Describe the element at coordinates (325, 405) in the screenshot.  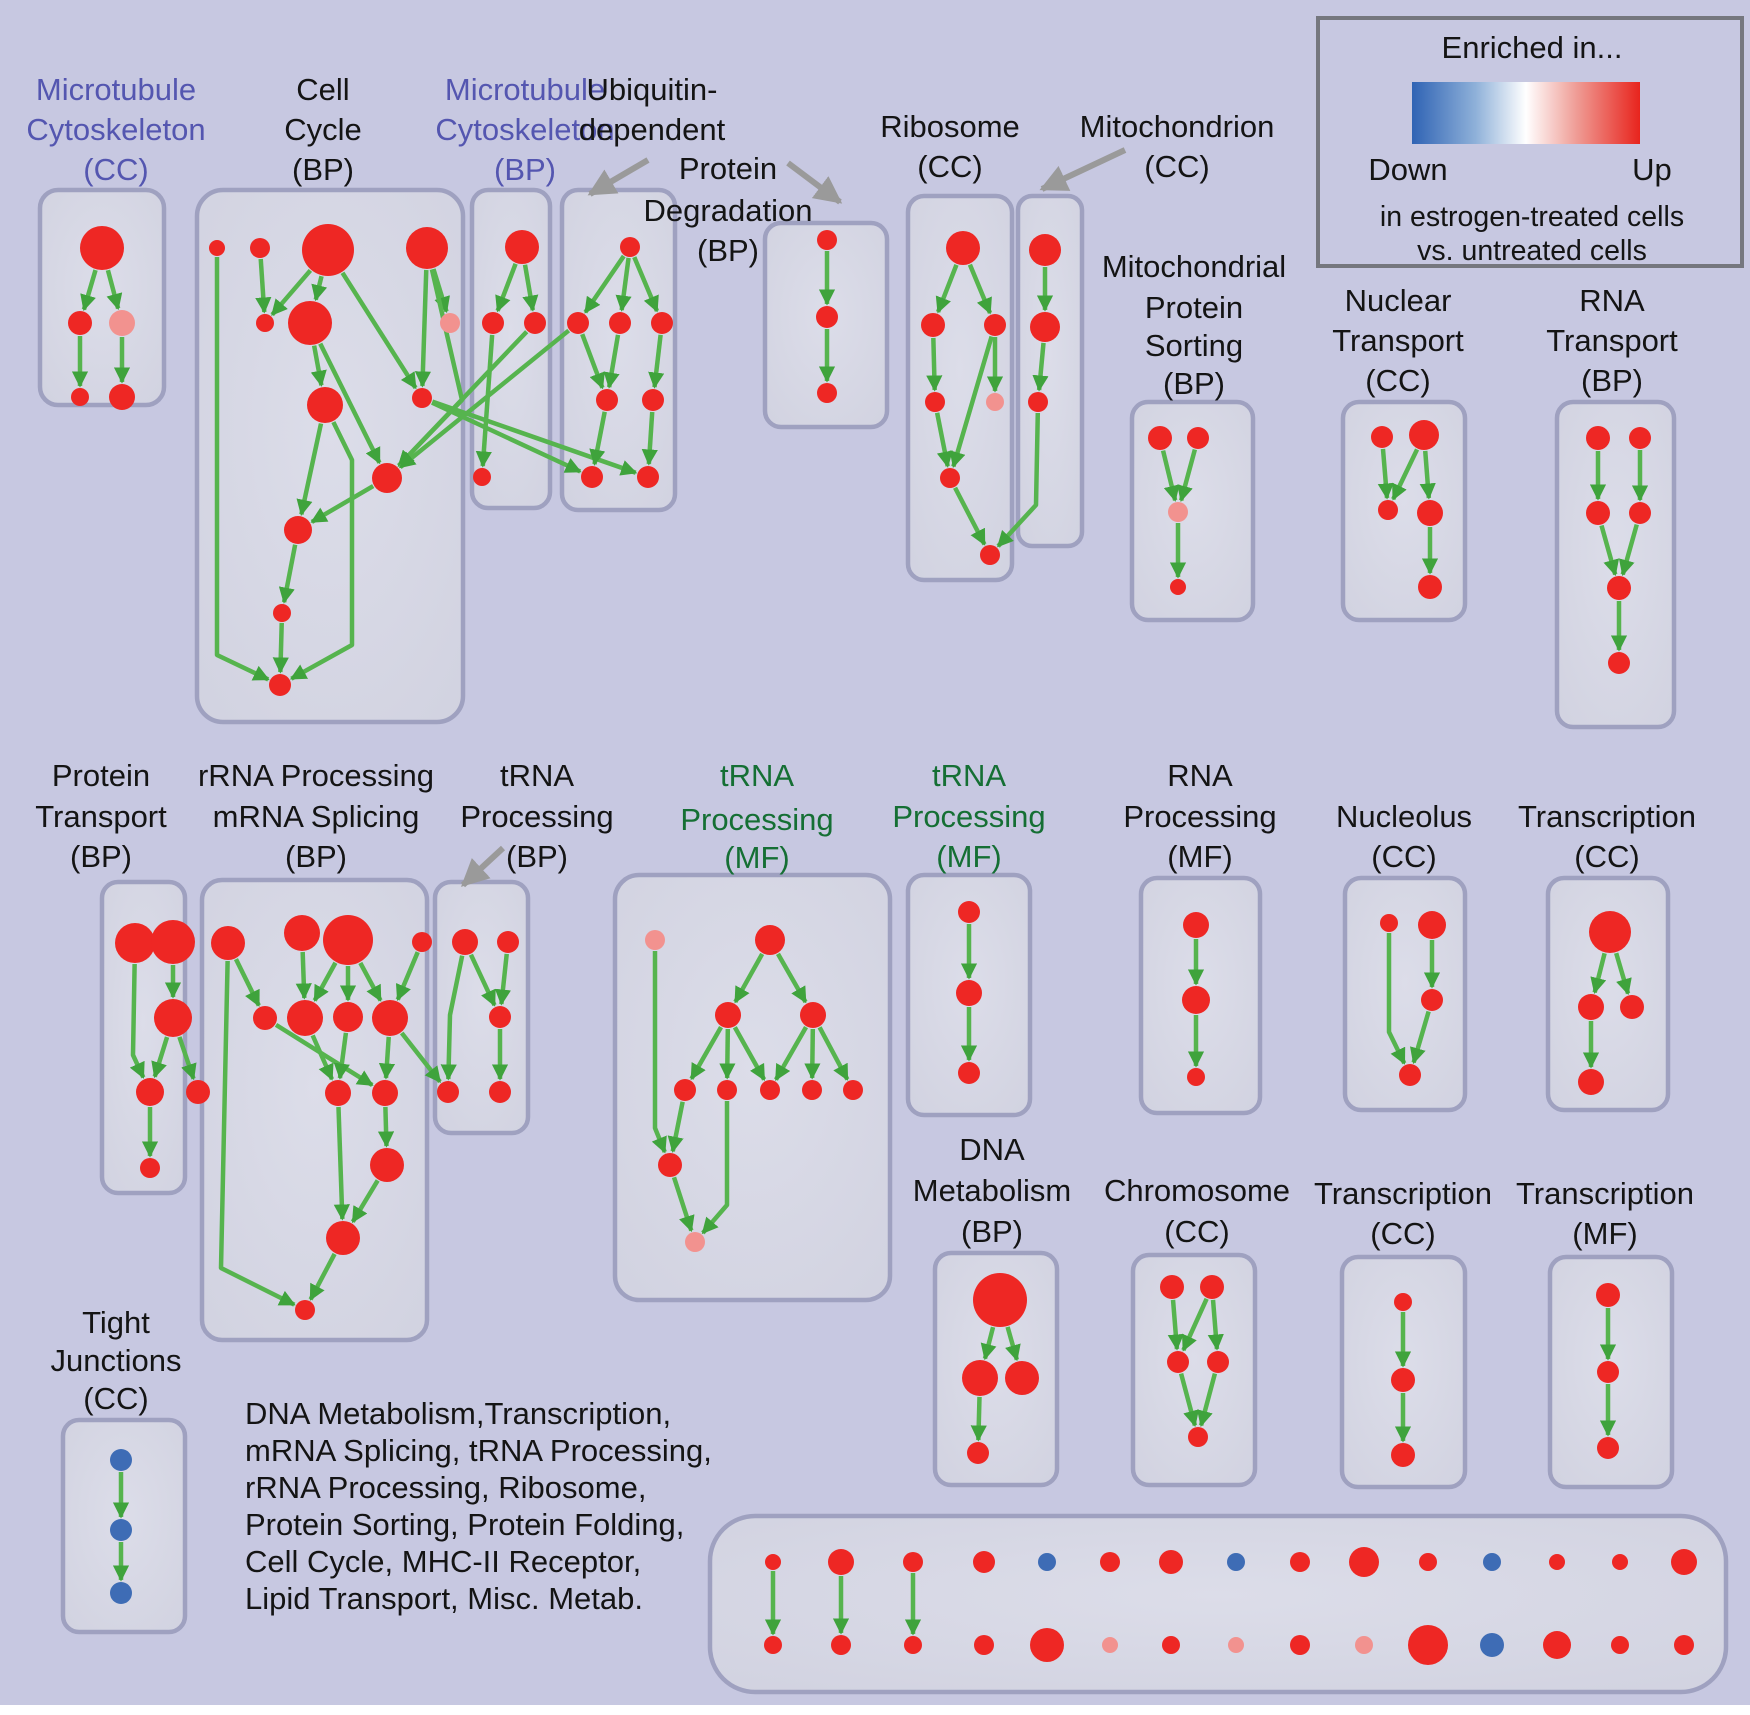
I see `node-c8` at that location.